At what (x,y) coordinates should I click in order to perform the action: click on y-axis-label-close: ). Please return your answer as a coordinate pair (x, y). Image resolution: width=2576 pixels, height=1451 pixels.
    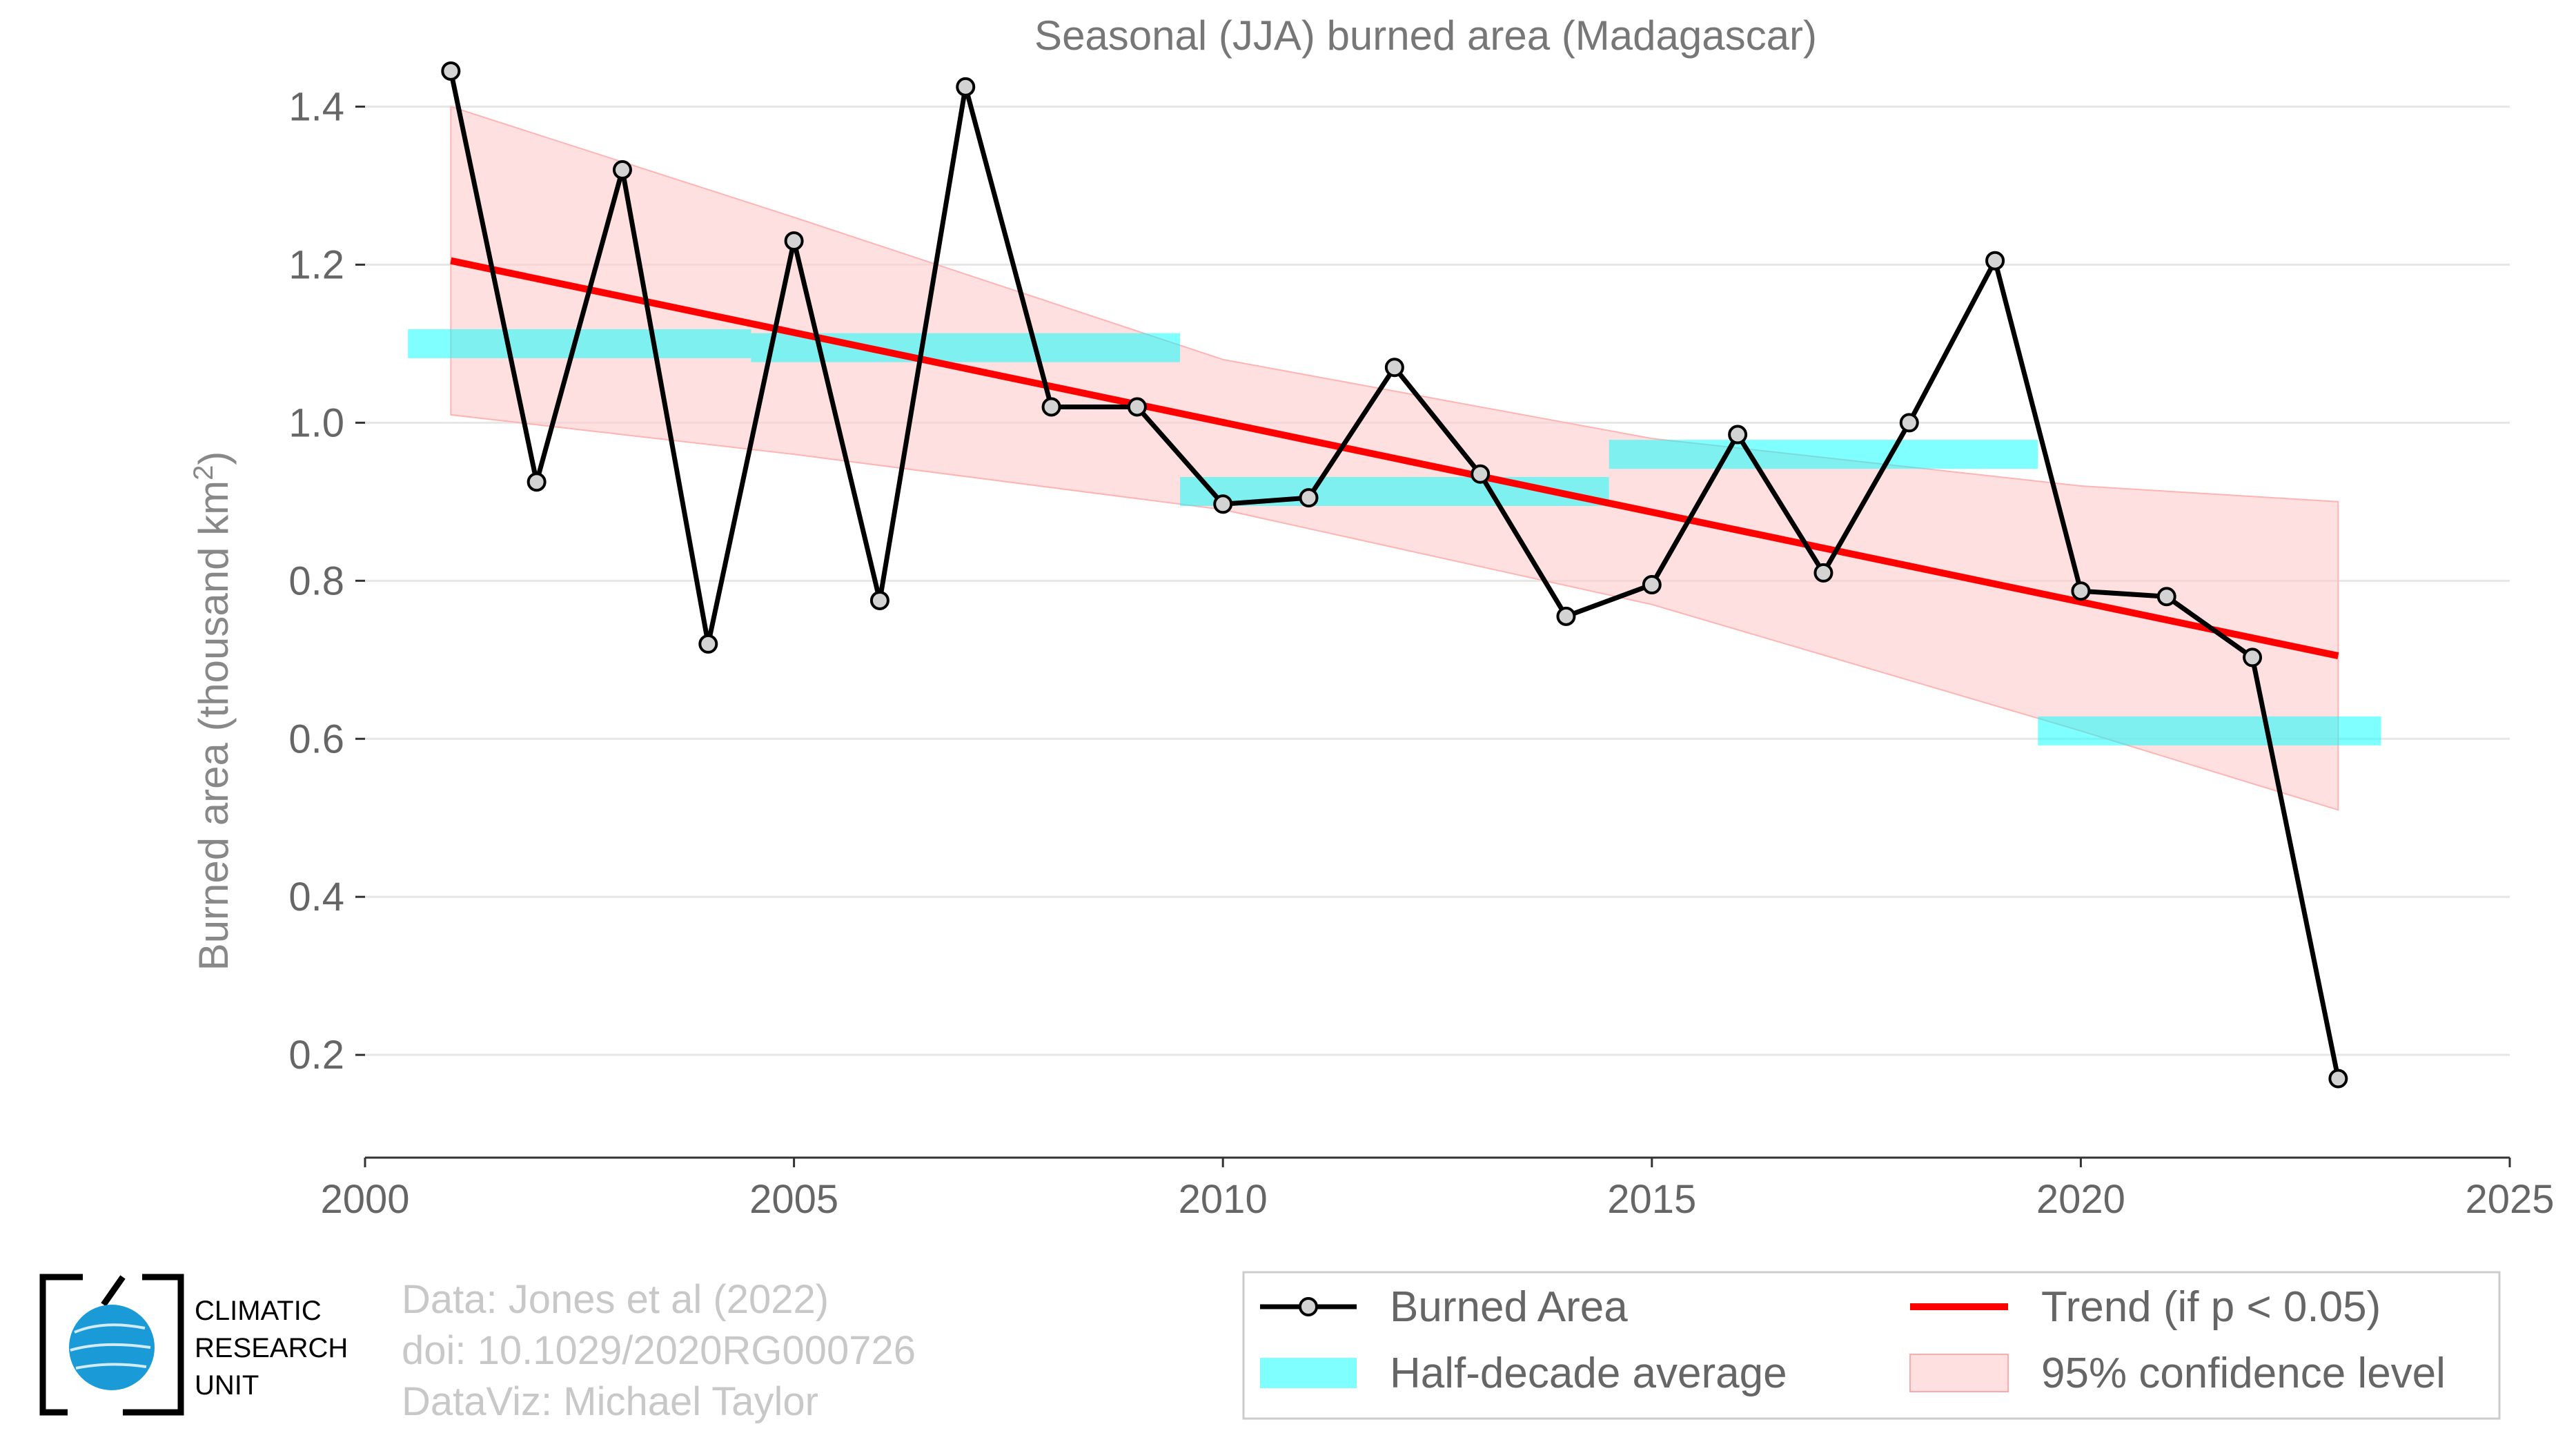
    Looking at the image, I should click on (213, 458).